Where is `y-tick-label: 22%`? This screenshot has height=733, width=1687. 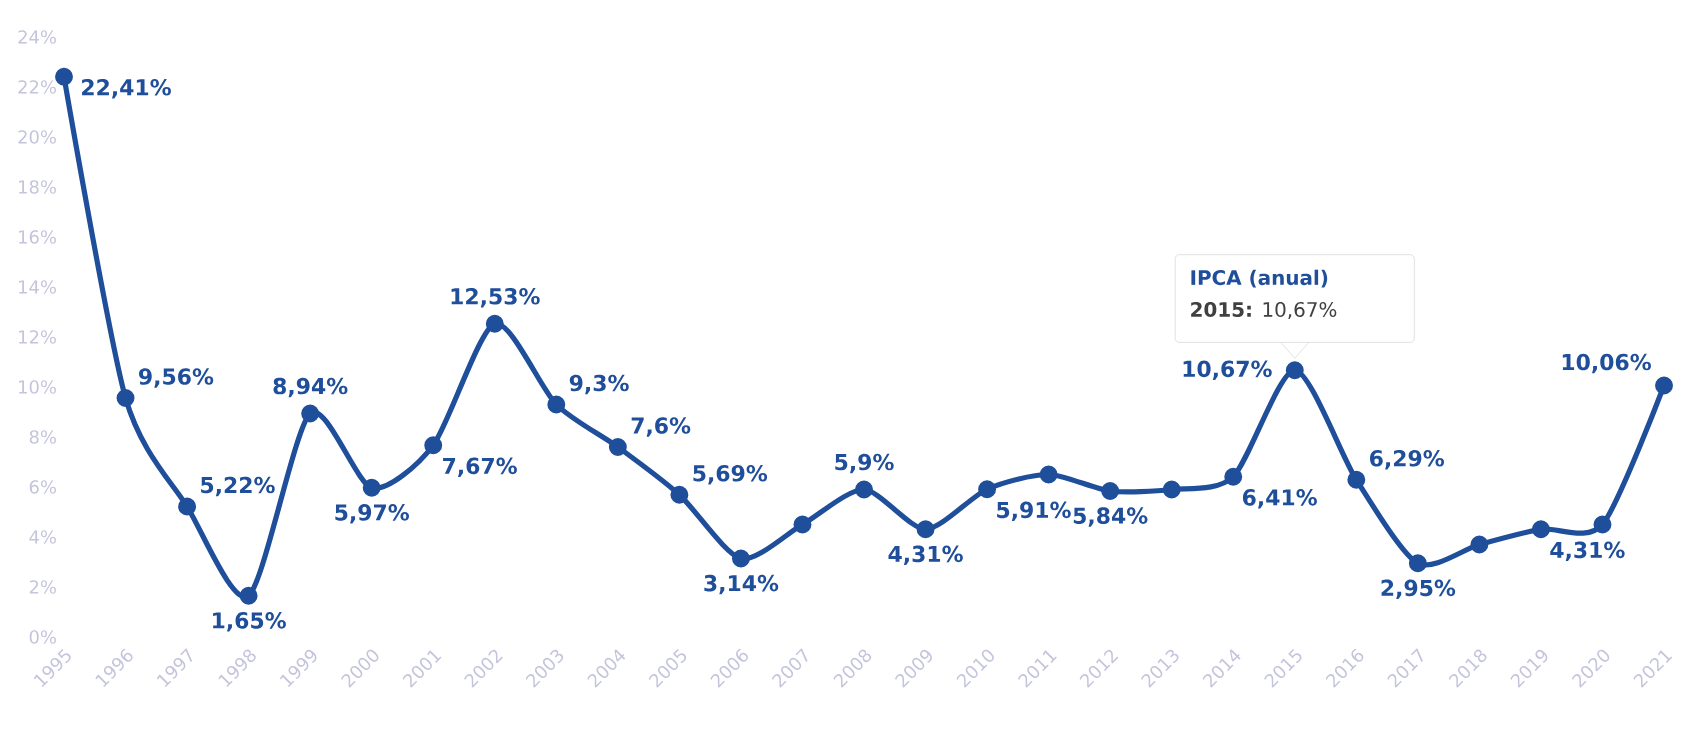 y-tick-label: 22% is located at coordinates (37, 87).